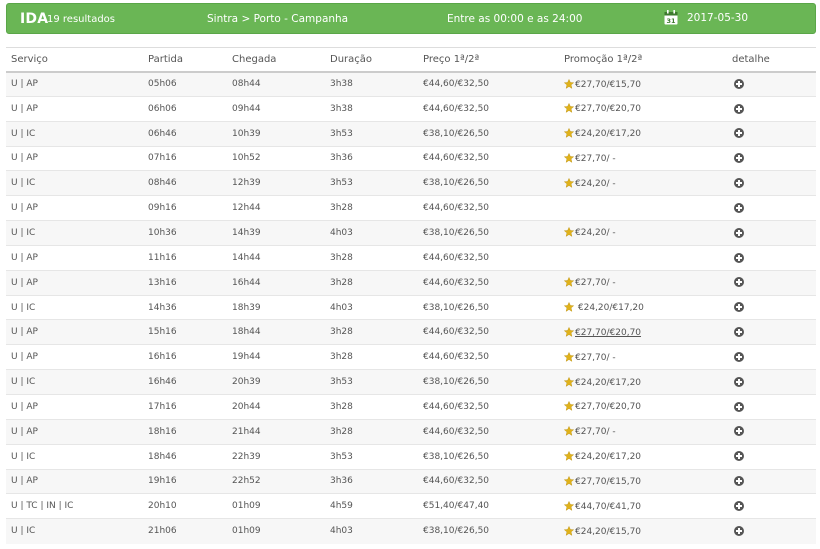 The image size is (820, 549). I want to click on promo-price: €24,20/ -, so click(595, 183).